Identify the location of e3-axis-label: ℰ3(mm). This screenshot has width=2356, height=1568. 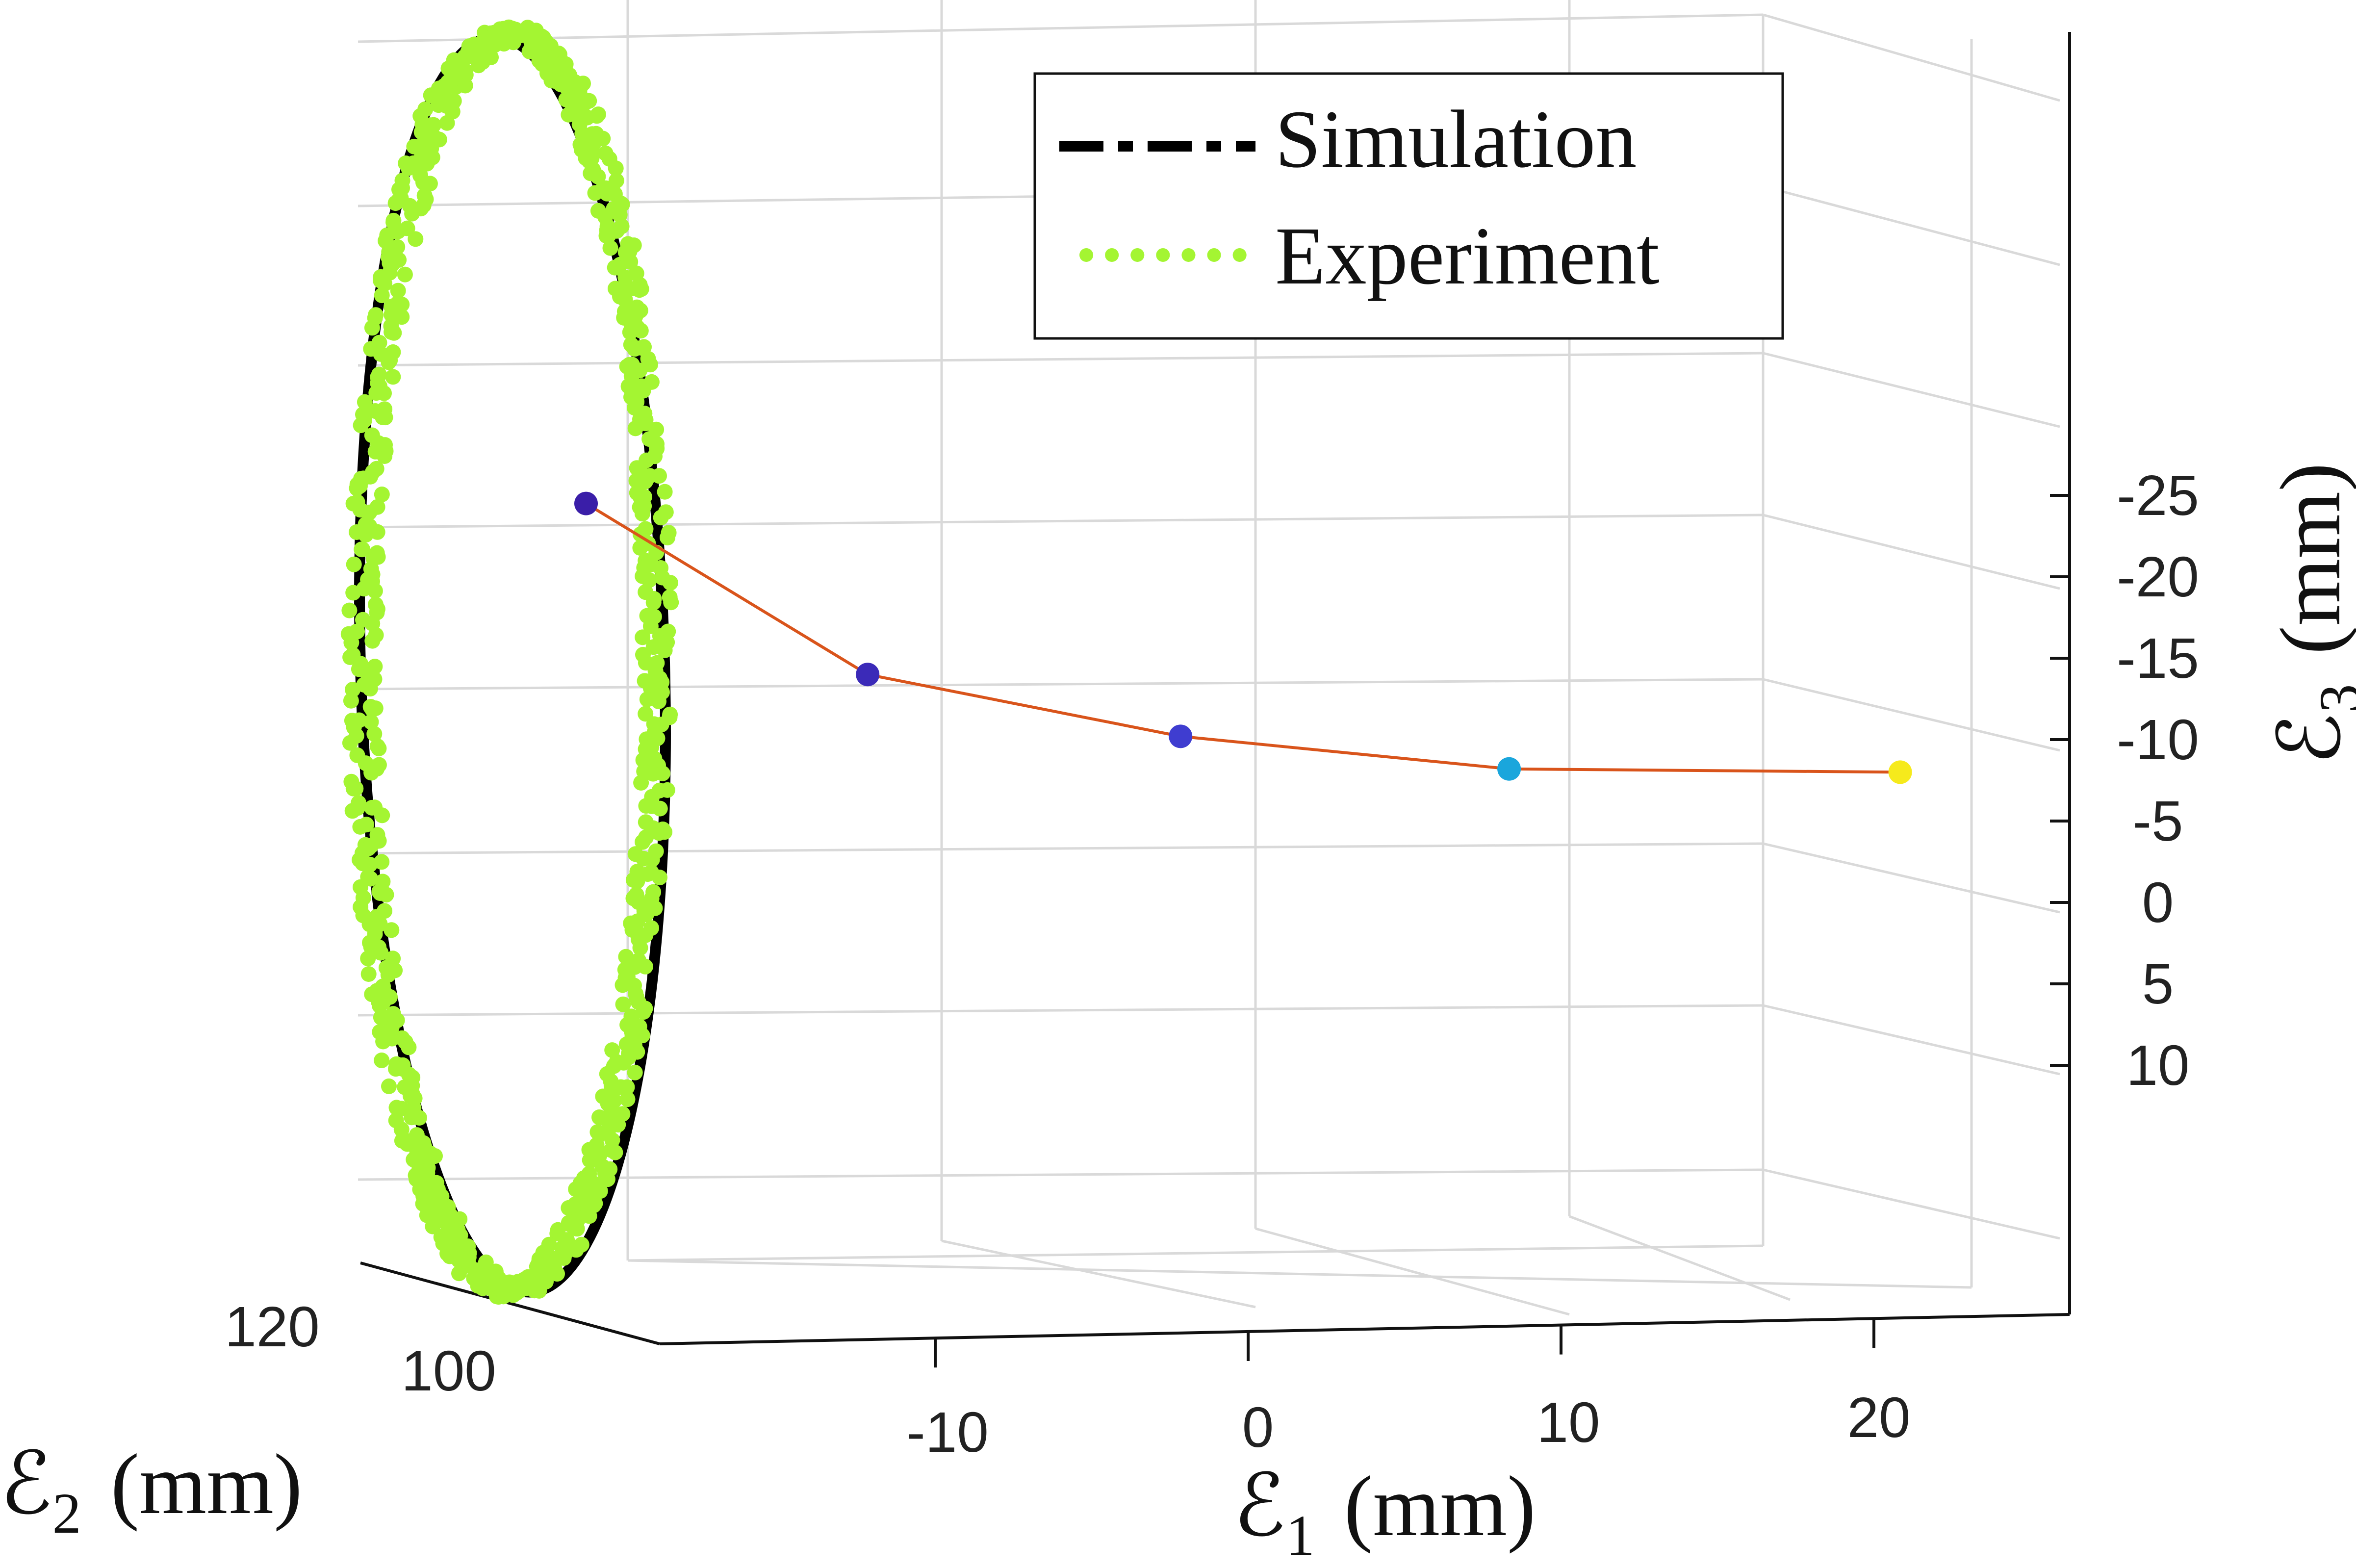
(2309, 614).